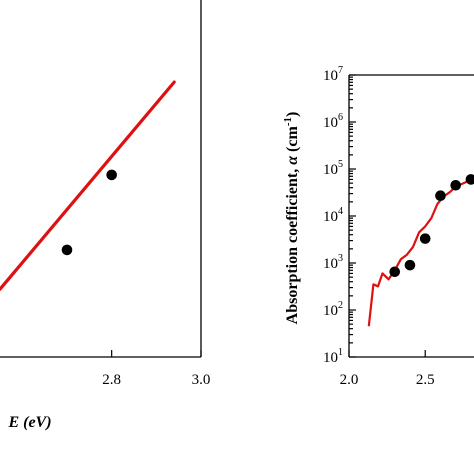 The height and width of the screenshot is (474, 474). I want to click on right-y-axis-label-exp: -1, so click(288, 121).